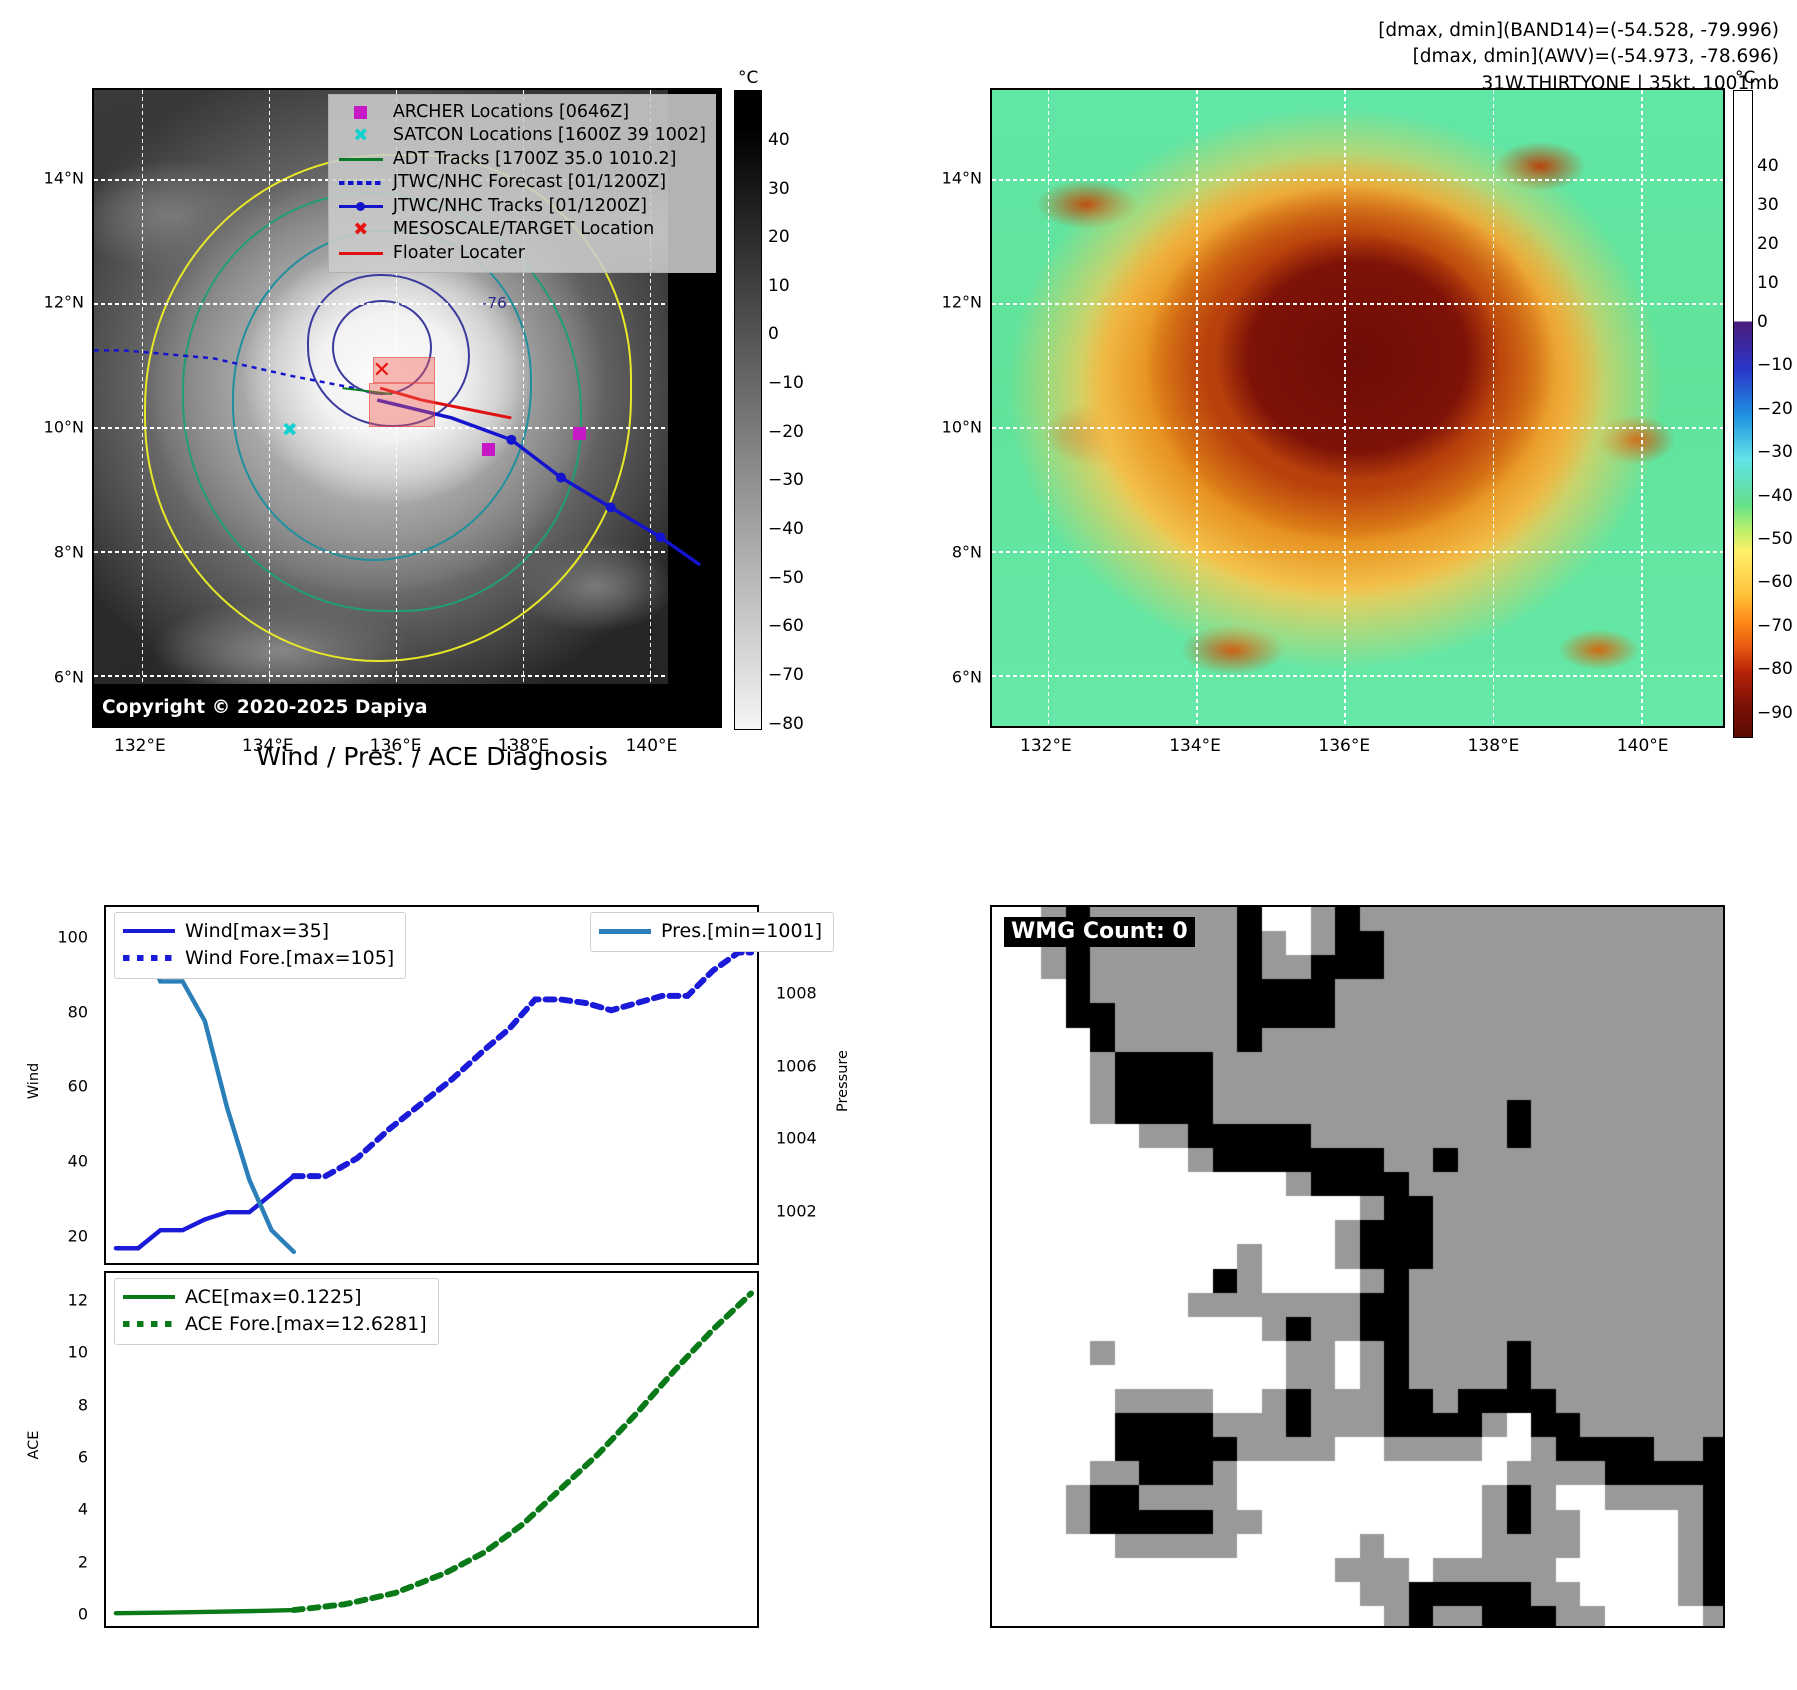 The width and height of the screenshot is (1797, 1690). What do you see at coordinates (59, 408) in the screenshot?
I see `tl-lat-axis: 14°N 12°N 10°N 8°N 6°N` at bounding box center [59, 408].